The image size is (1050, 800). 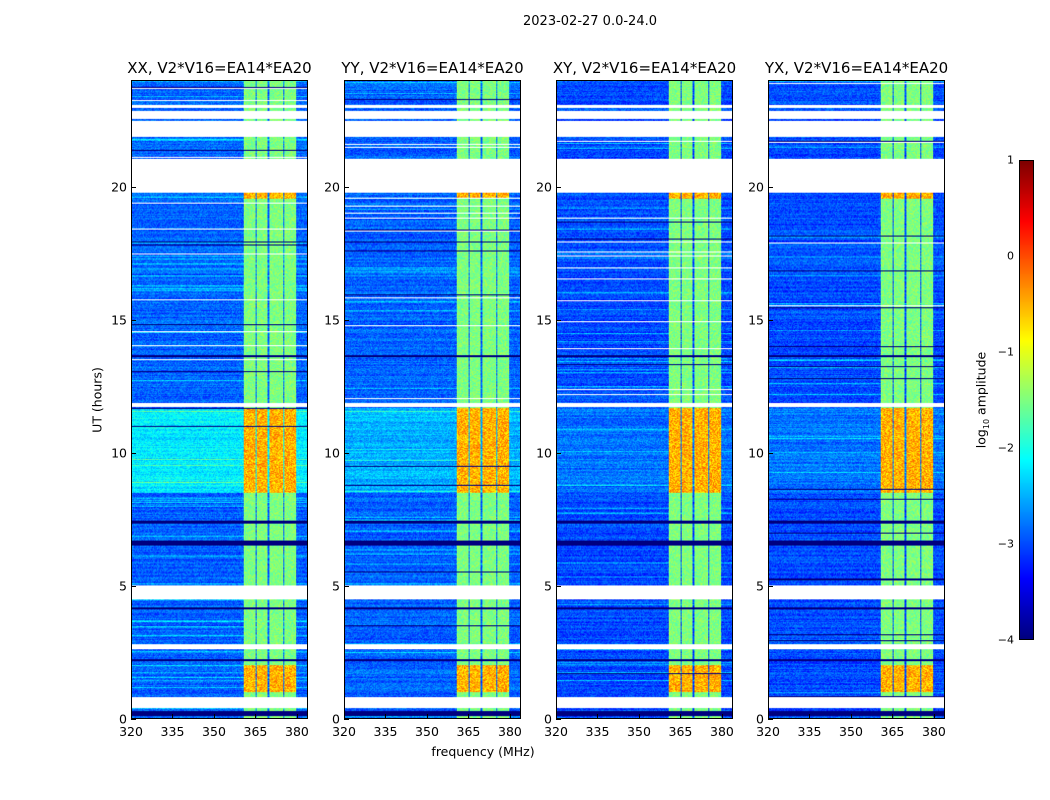 What do you see at coordinates (1026, 400) in the screenshot?
I see `colorbar` at bounding box center [1026, 400].